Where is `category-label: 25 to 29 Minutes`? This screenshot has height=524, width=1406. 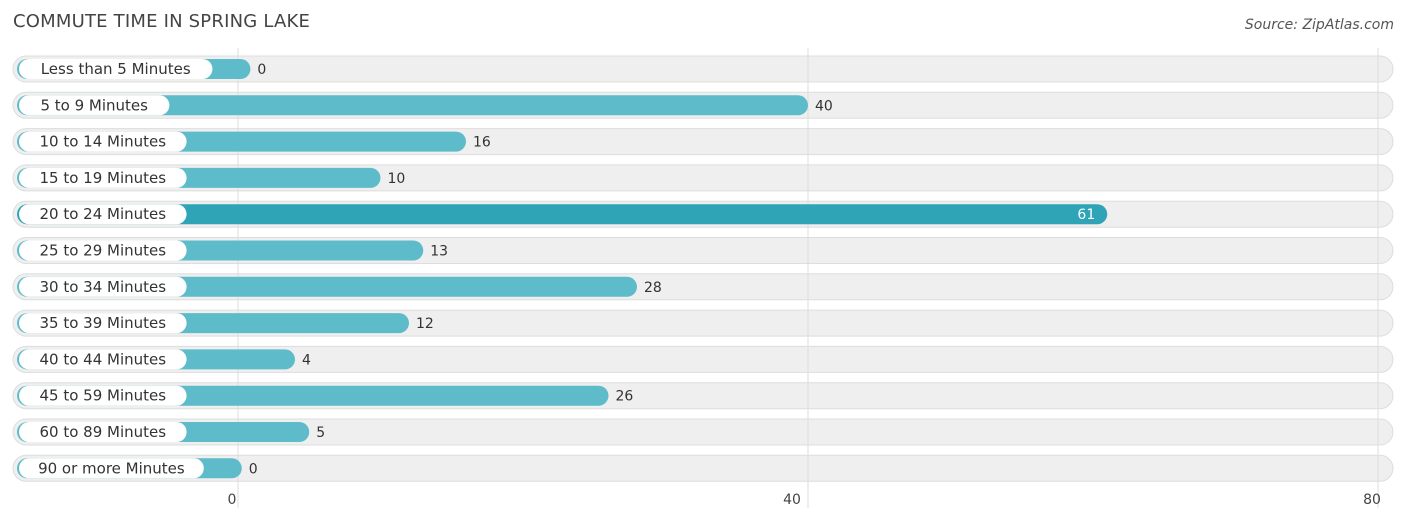 category-label: 25 to 29 Minutes is located at coordinates (103, 251).